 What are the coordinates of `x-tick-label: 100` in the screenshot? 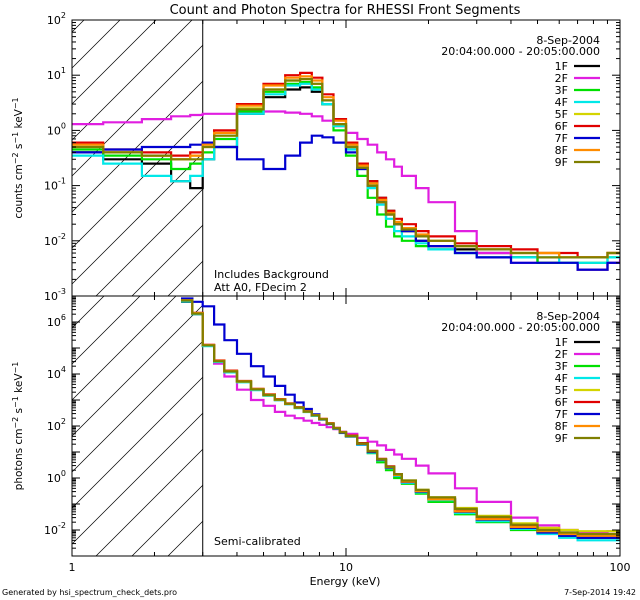 It's located at (620, 567).